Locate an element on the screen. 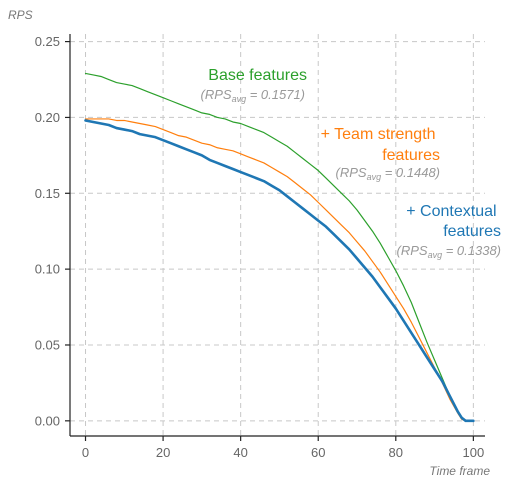 Image resolution: width=505 pixels, height=482 pixels. y-tick-label: 0.15 is located at coordinates (47, 193).